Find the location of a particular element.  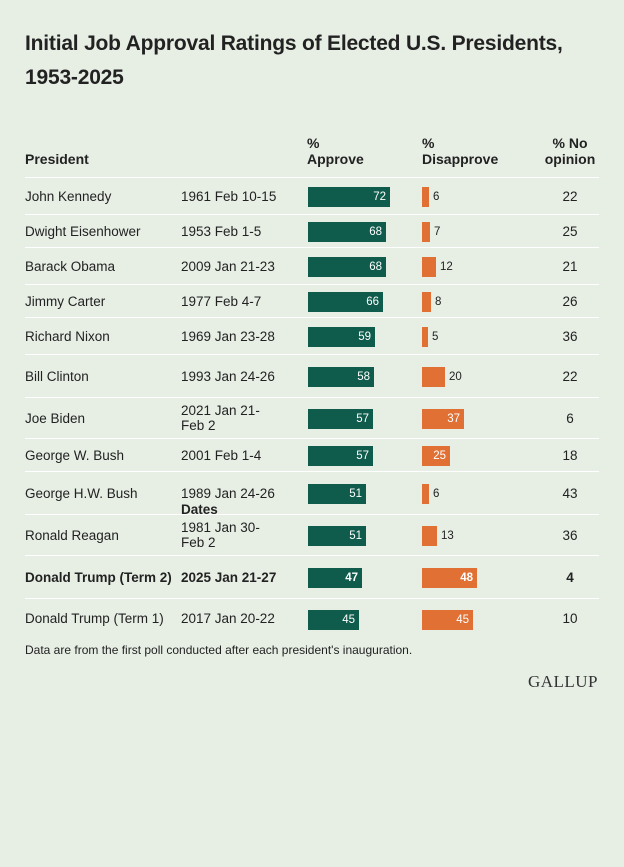

poll-dates: 1969 Jan 23-28 is located at coordinates (228, 336).